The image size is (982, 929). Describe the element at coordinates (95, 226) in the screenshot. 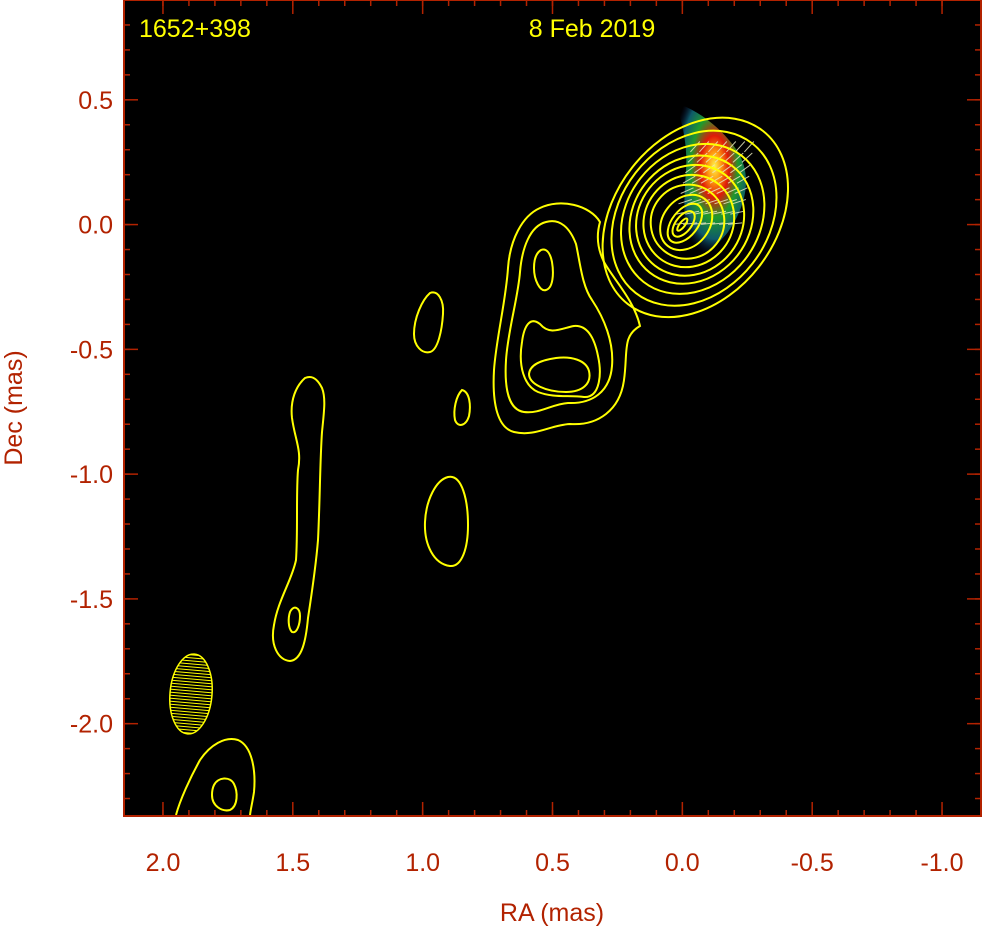

I see `y-tick-label: 0.0` at that location.